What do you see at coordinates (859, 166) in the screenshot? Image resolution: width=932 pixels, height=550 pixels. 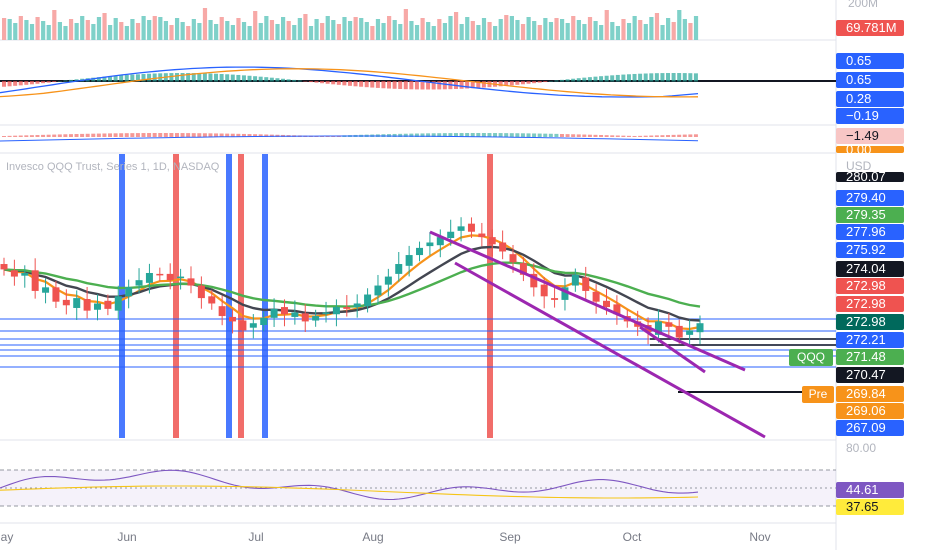 I see `price-unit-label: USD` at bounding box center [859, 166].